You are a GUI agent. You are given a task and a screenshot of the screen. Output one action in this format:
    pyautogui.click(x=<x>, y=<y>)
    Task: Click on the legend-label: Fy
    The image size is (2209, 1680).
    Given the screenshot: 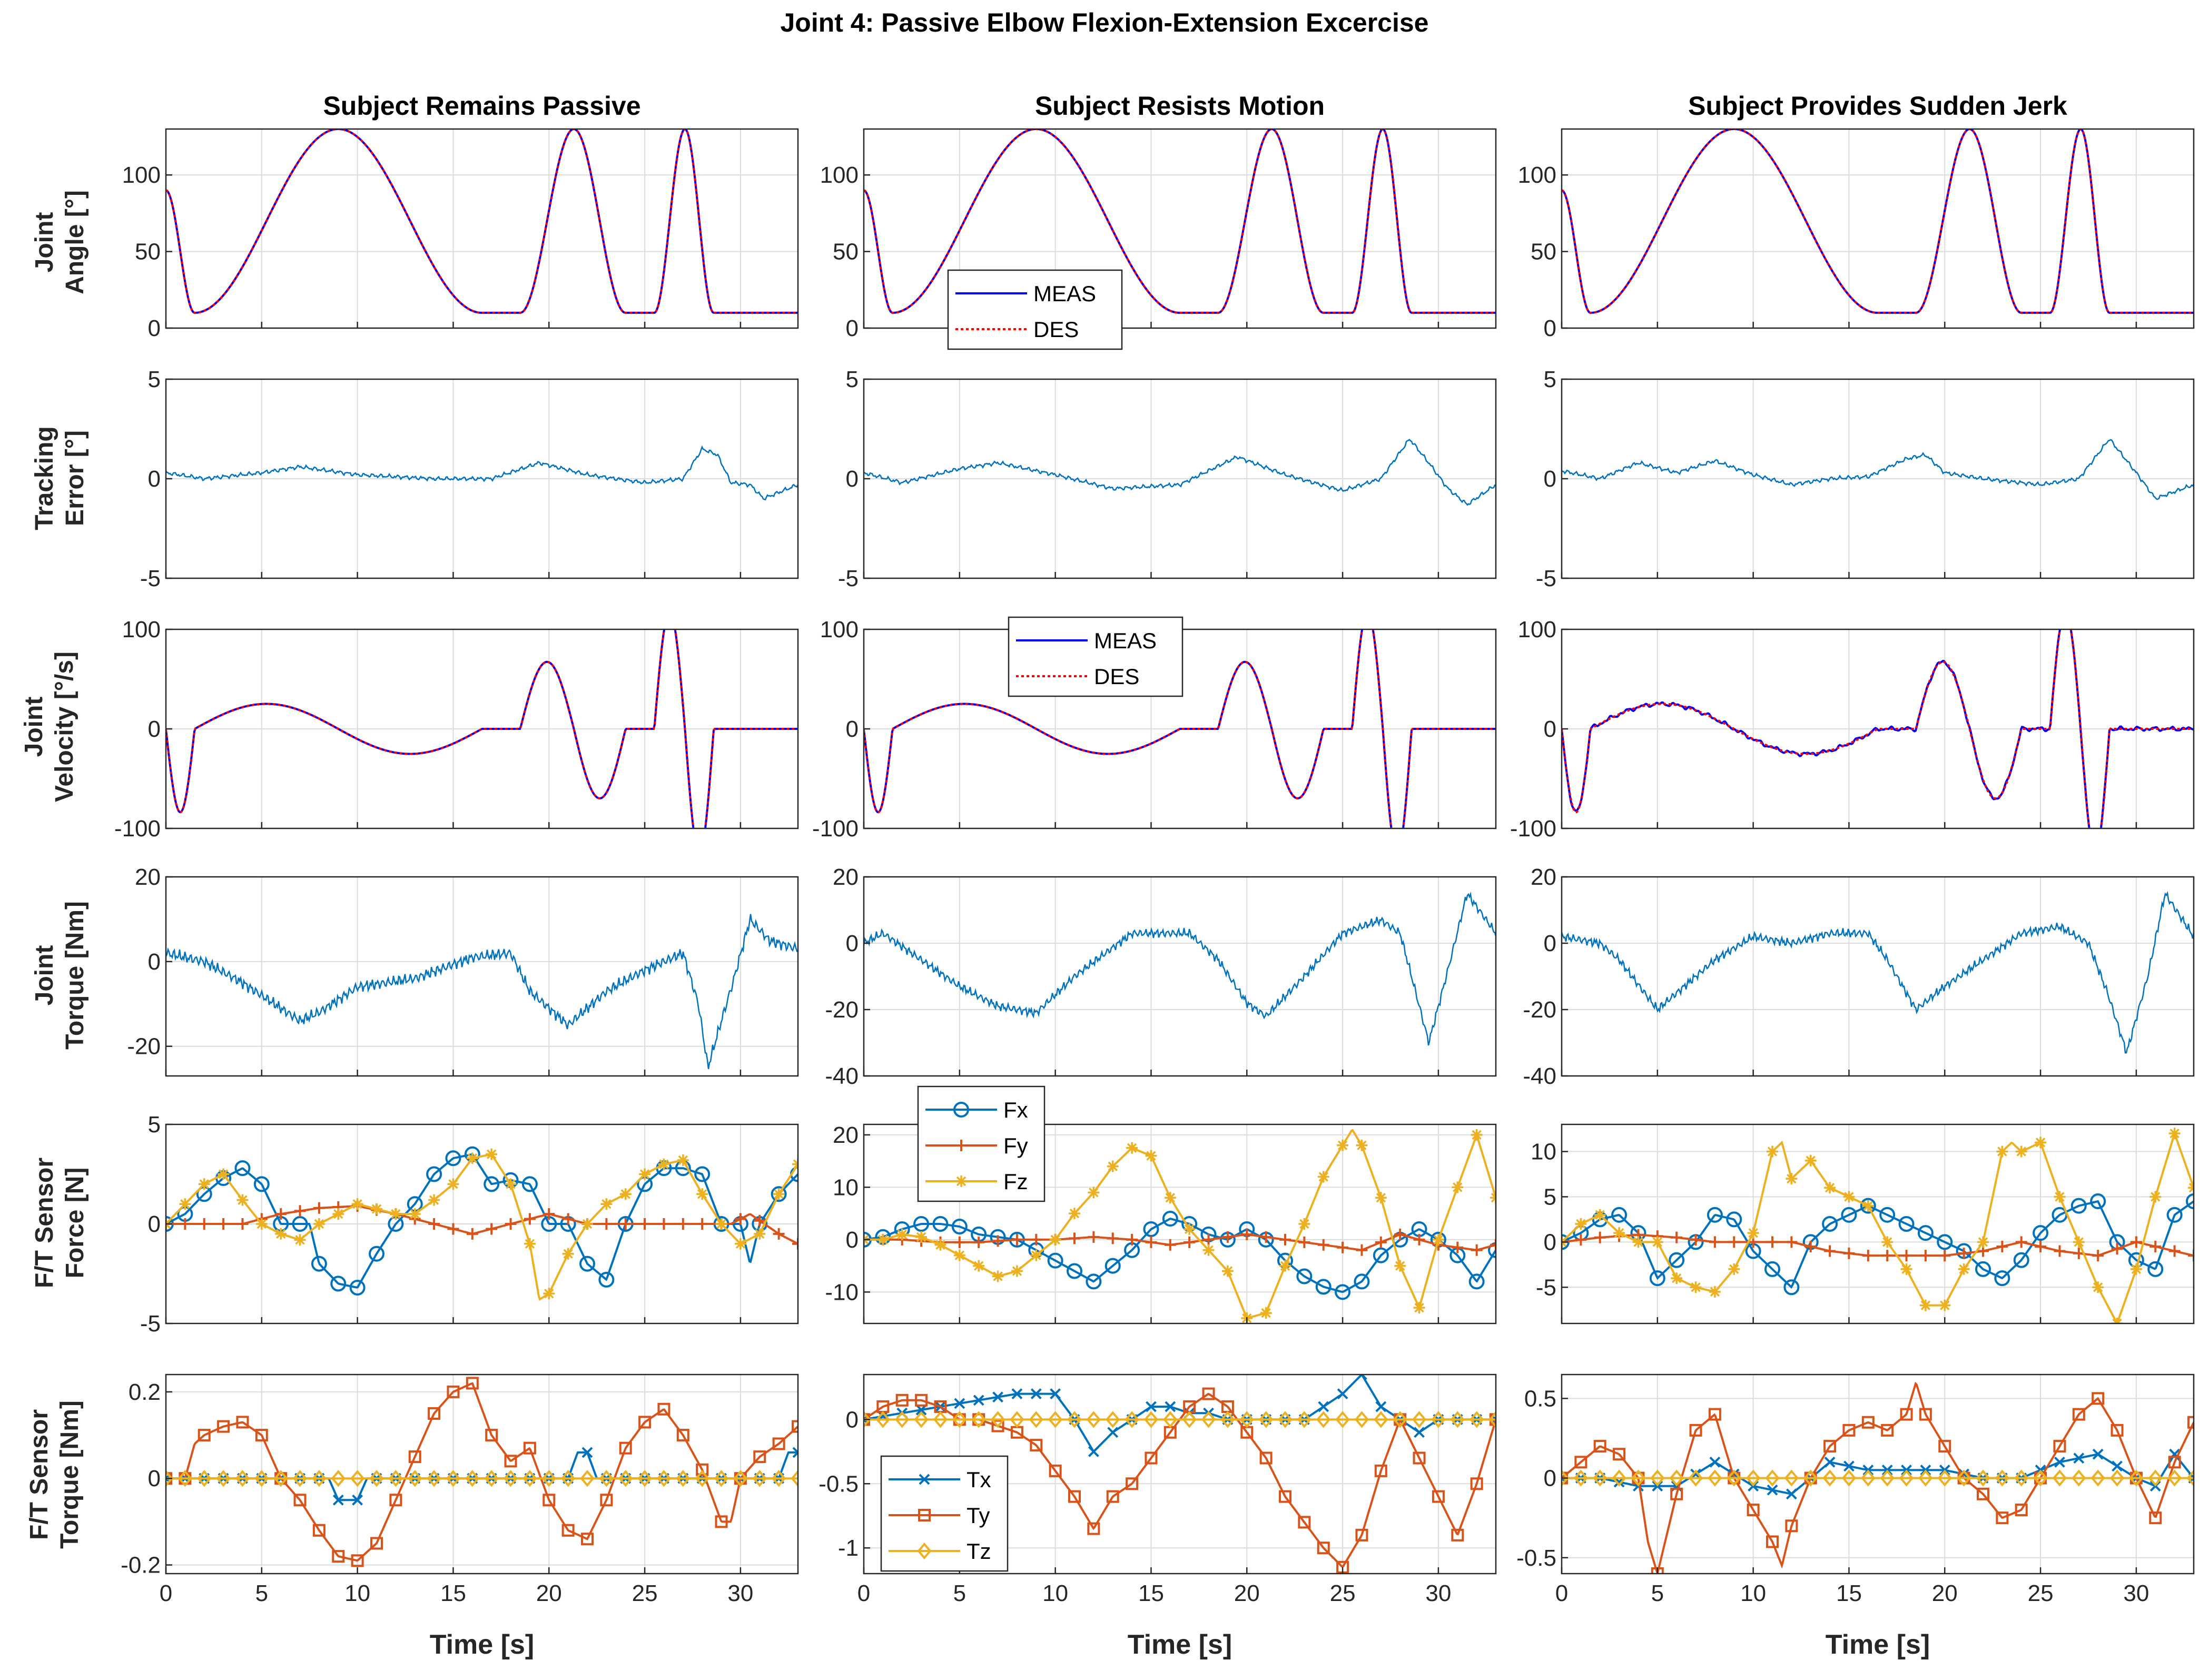 What is the action you would take?
    pyautogui.click(x=1016, y=1145)
    